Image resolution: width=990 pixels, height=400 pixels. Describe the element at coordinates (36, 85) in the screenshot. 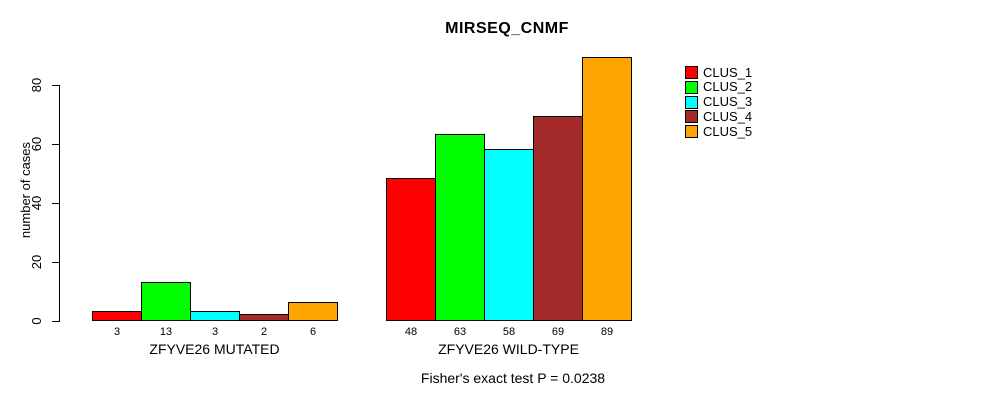

I see `y-tick-label: 80` at that location.